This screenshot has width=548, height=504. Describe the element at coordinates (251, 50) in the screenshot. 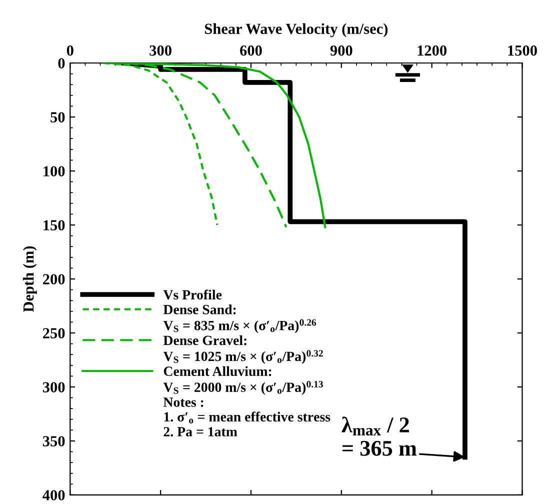

I see `x-tick-label: 600` at that location.